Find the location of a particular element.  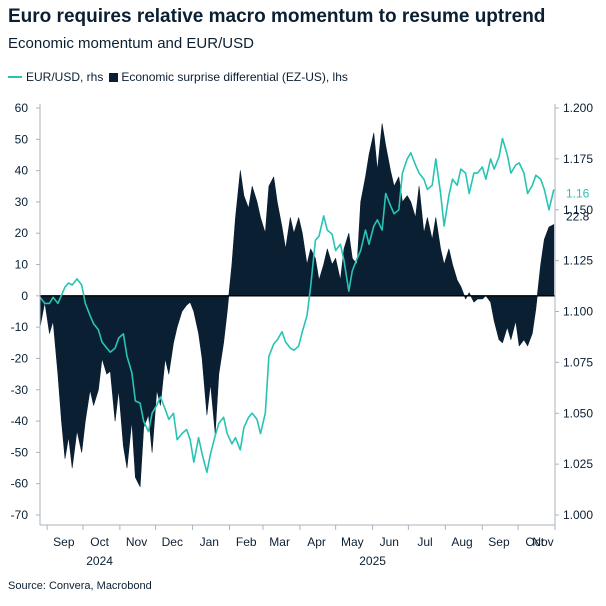

left-tick-label: -30 is located at coordinates (20, 390).